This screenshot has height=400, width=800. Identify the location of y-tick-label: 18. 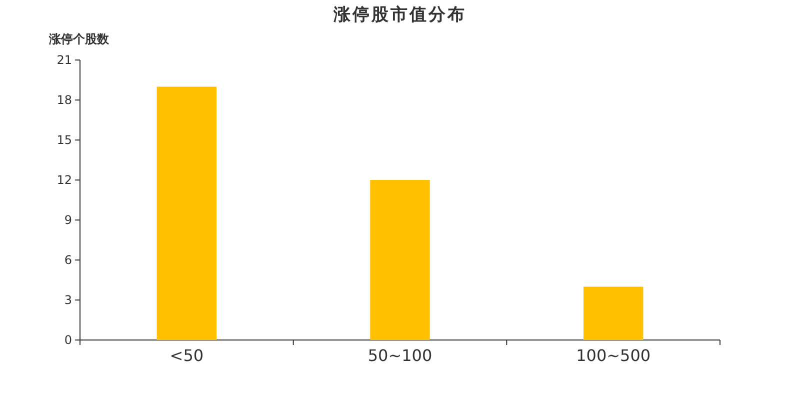
(64, 100).